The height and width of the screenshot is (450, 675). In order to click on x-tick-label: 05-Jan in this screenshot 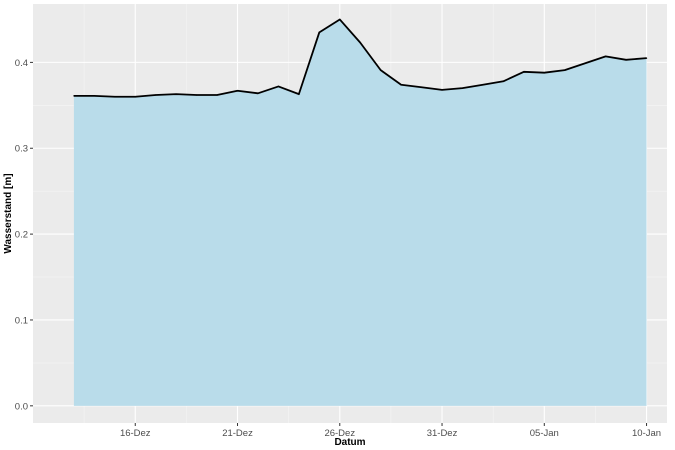, I will do `click(544, 433)`.